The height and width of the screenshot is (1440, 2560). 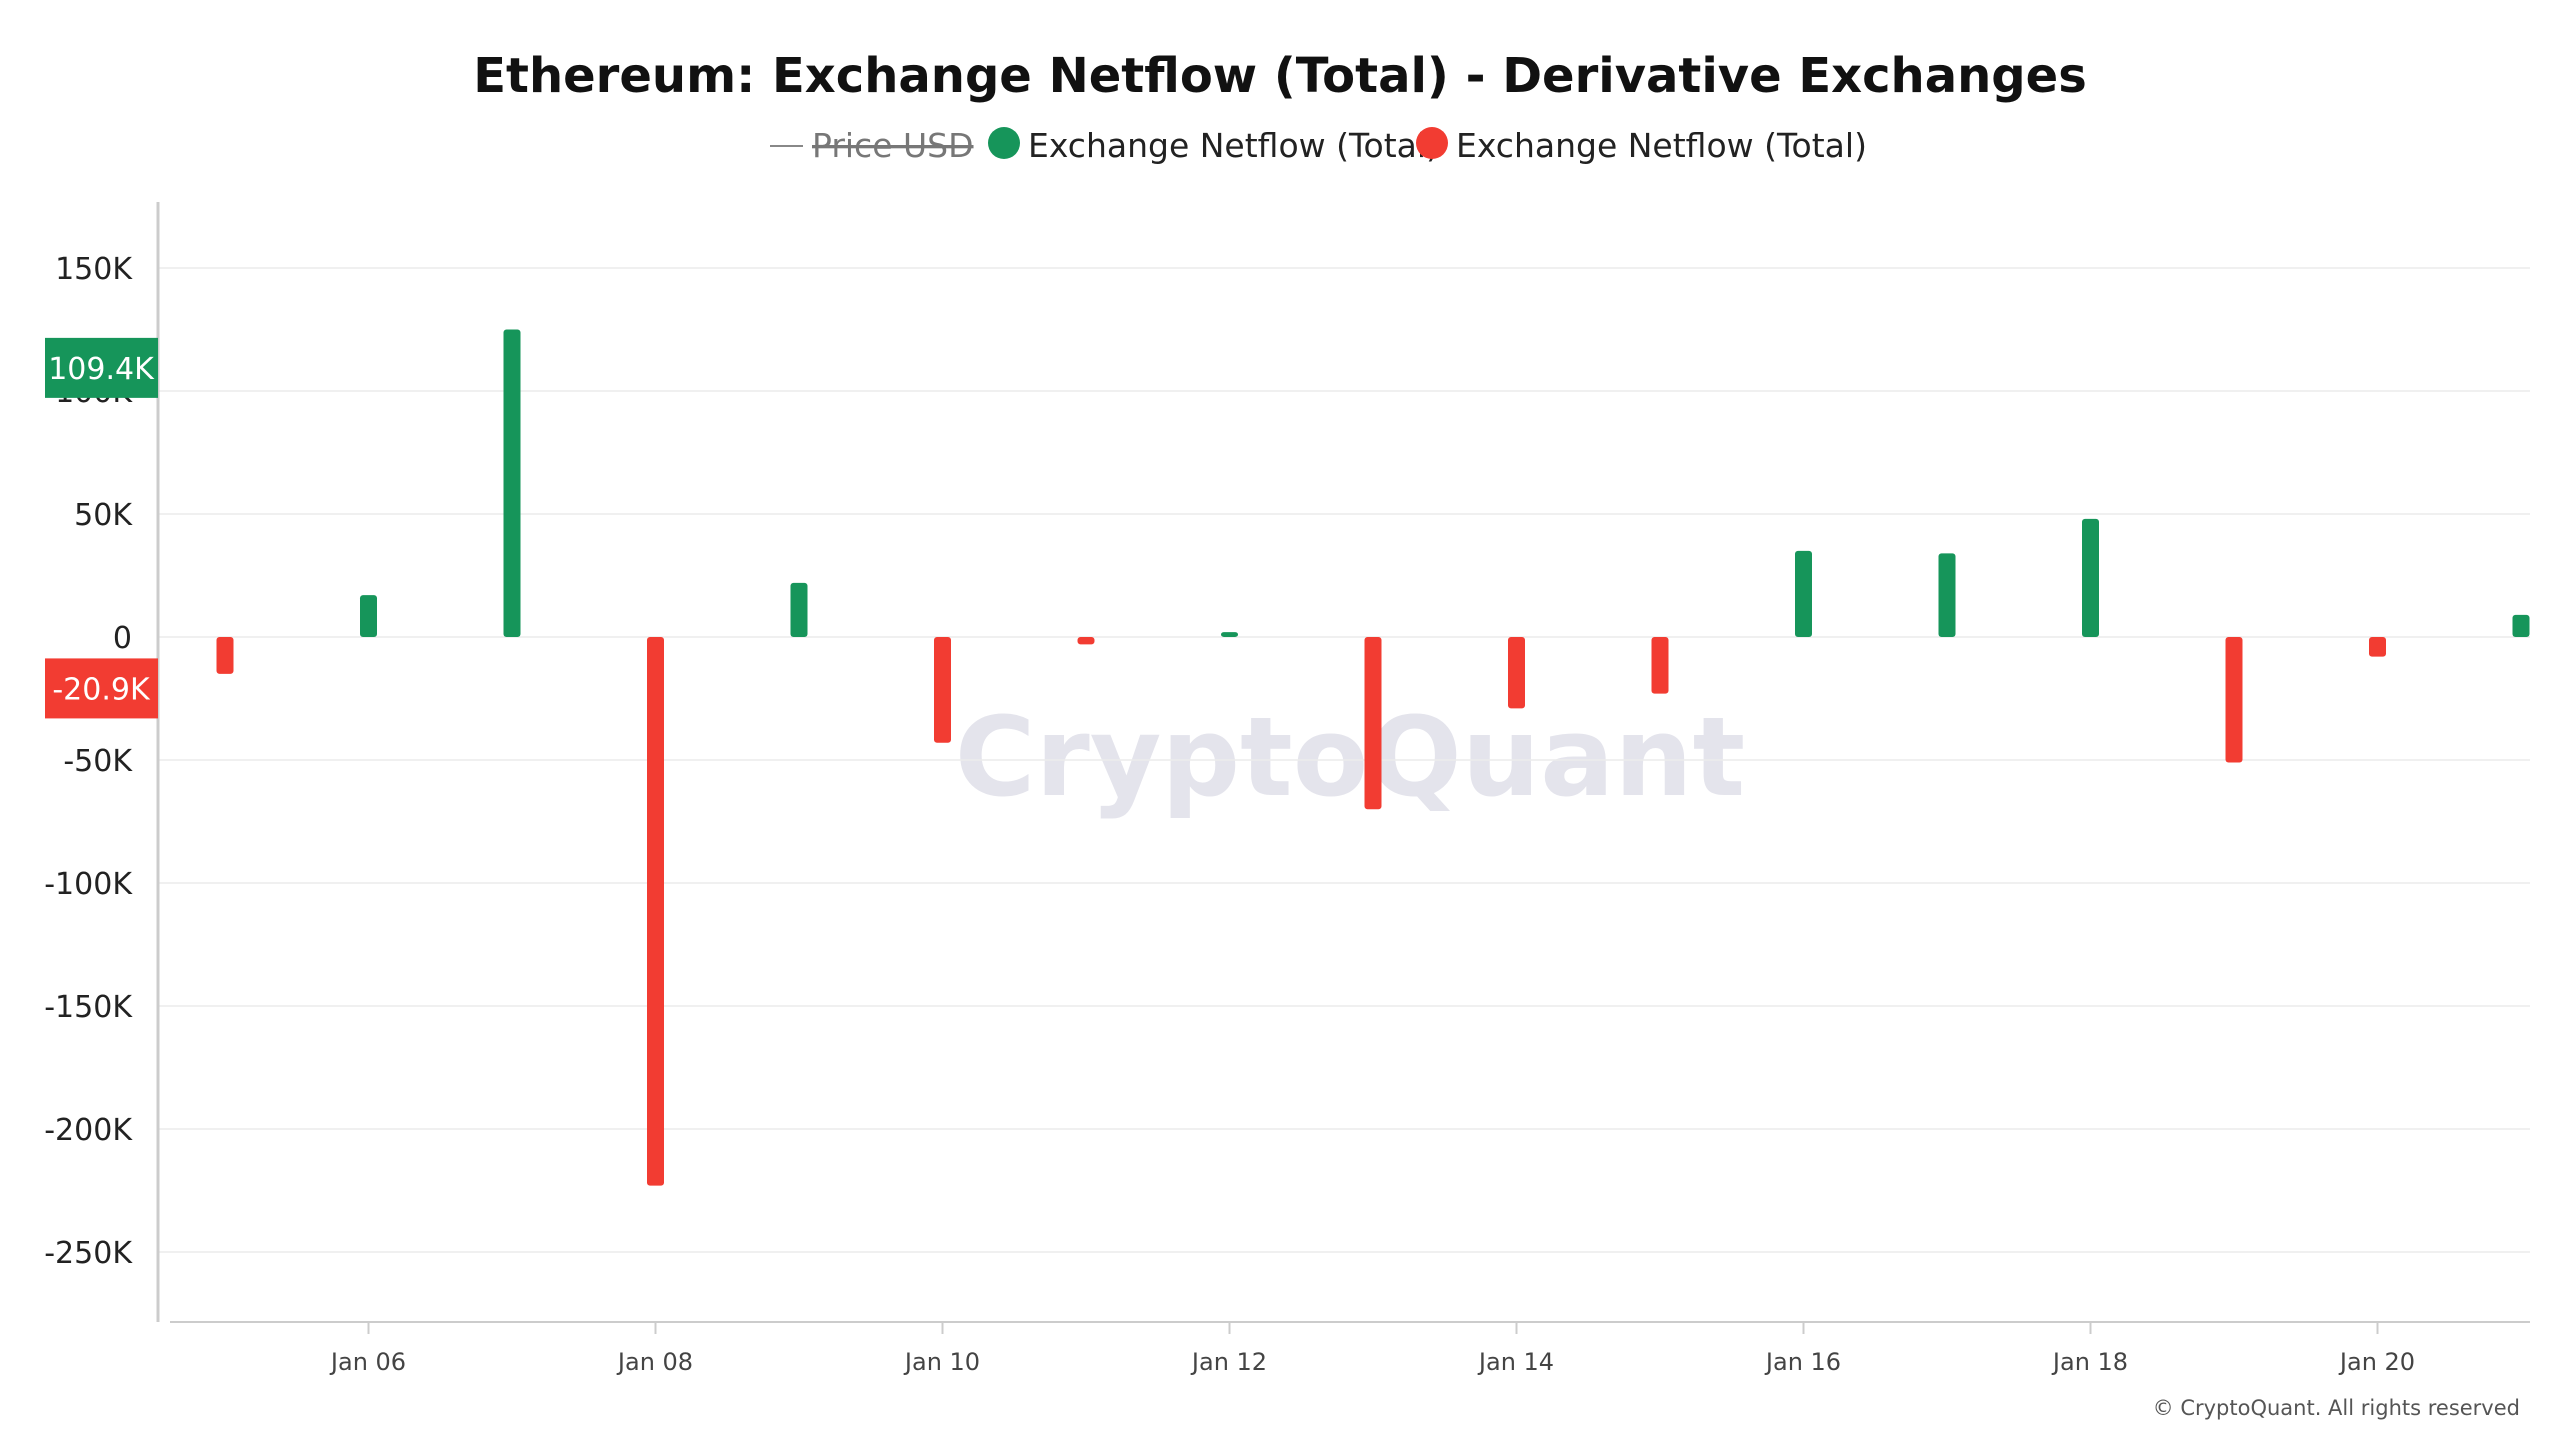 I want to click on x-tick-label: Jan 14, so click(x=1515, y=1362).